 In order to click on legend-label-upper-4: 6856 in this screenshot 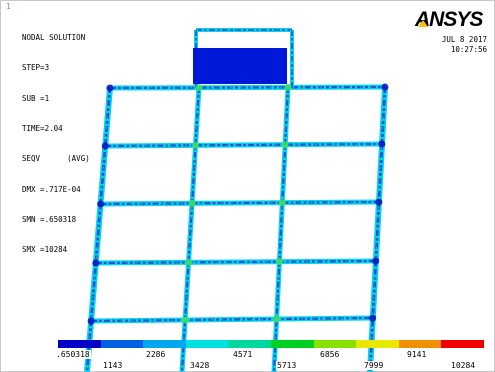, I will do `click(330, 354)`.